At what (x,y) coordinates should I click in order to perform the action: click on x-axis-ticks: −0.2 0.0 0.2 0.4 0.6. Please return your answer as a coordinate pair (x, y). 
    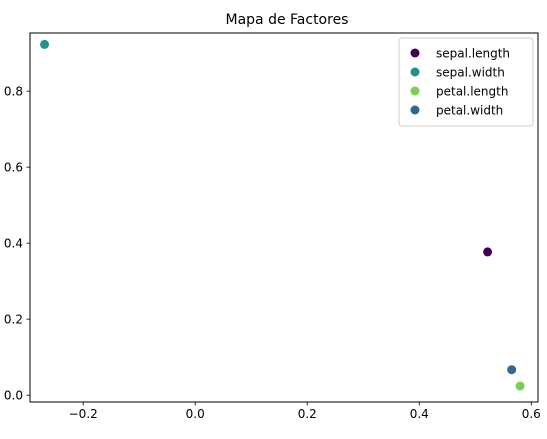
    Looking at the image, I should click on (305, 411).